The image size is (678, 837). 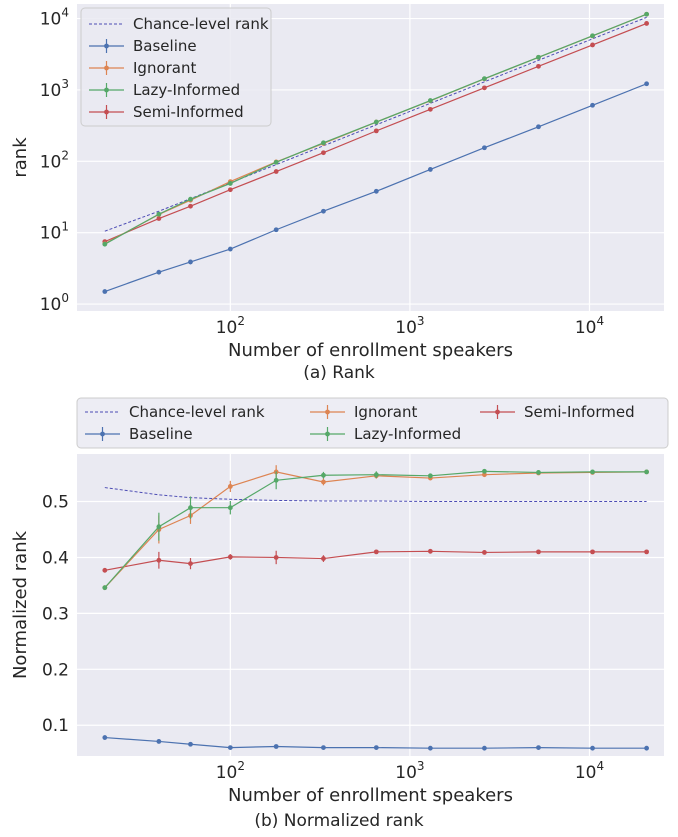 What do you see at coordinates (20, 604) in the screenshot?
I see `y-axis-label: Normalized rank` at bounding box center [20, 604].